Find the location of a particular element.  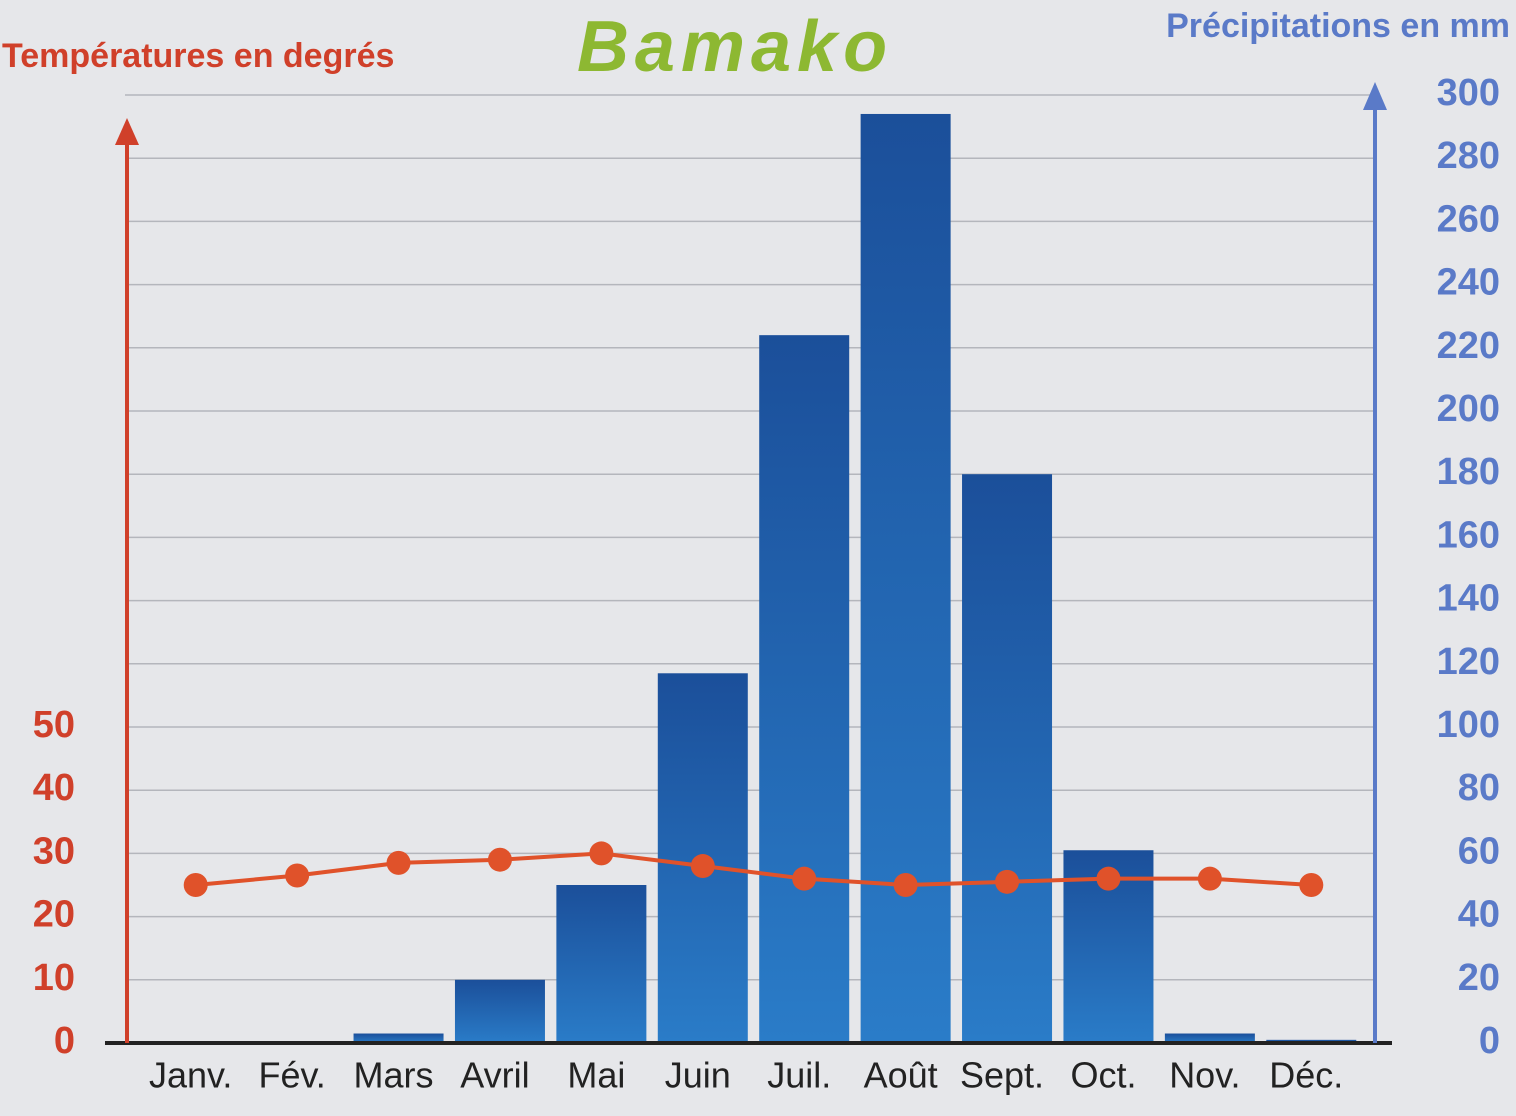

y2-tick-label: 200 is located at coordinates (1468, 409).